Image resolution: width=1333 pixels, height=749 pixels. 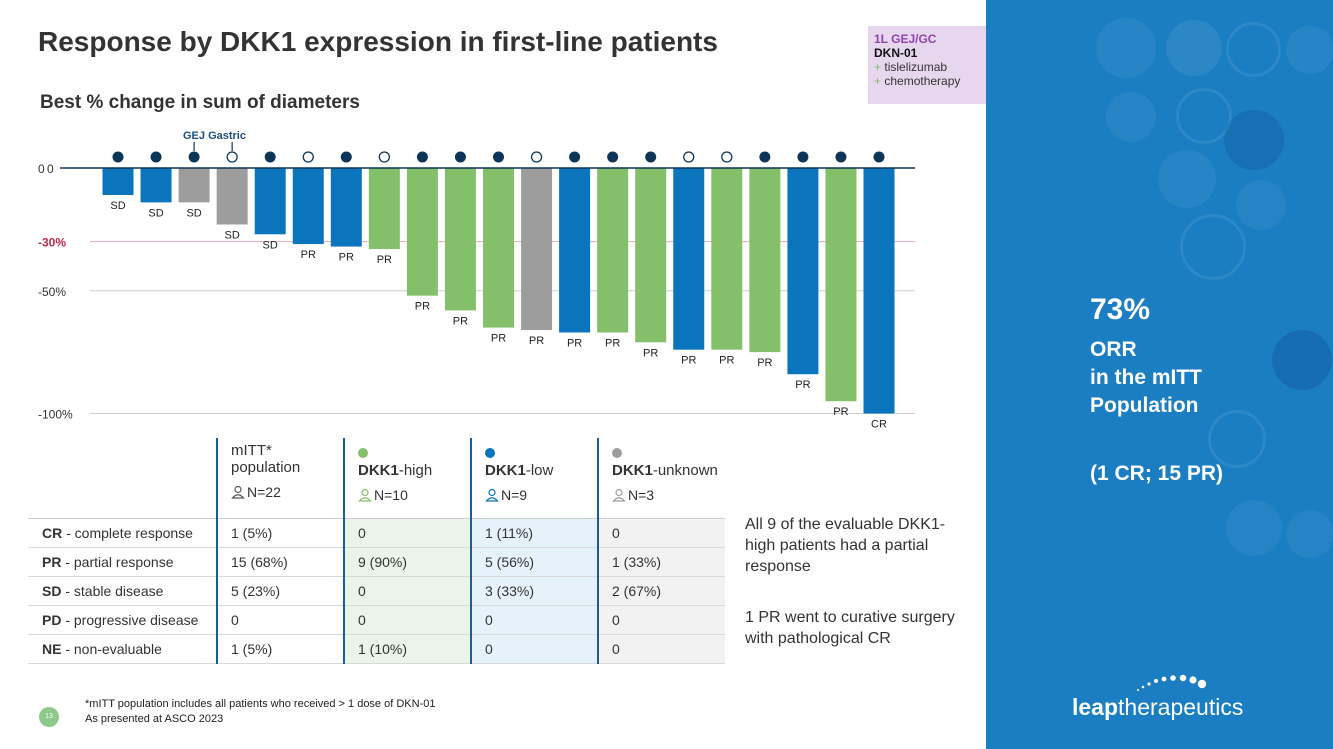 What do you see at coordinates (41, 169) in the screenshot?
I see `y-tick-label: 0` at bounding box center [41, 169].